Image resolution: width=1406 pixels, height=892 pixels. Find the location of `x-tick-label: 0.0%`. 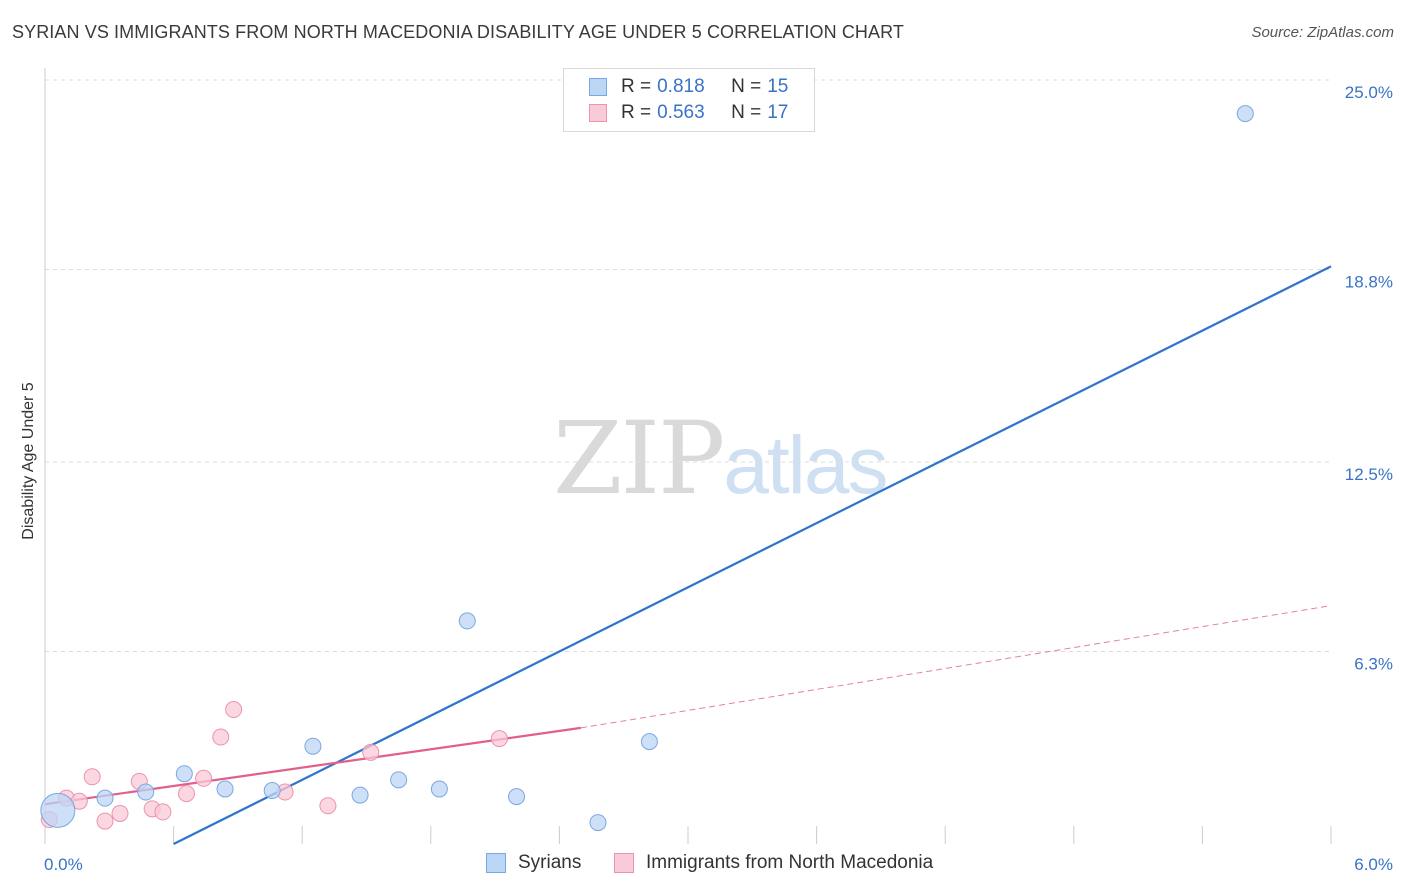

x-tick-label: 0.0% is located at coordinates (63, 864).